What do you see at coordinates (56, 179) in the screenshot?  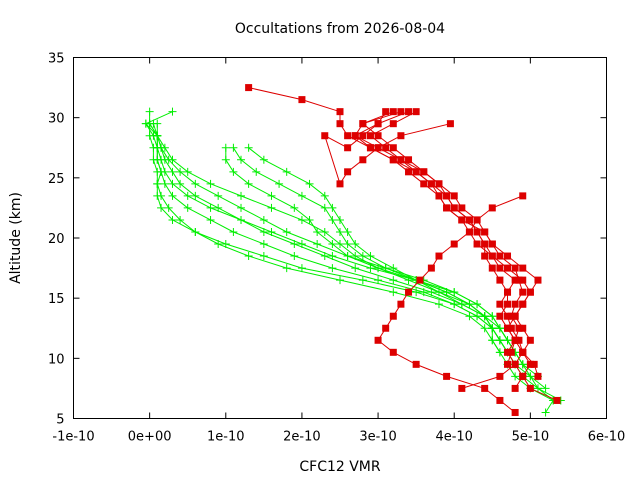 I see `y-tick-label: 25` at bounding box center [56, 179].